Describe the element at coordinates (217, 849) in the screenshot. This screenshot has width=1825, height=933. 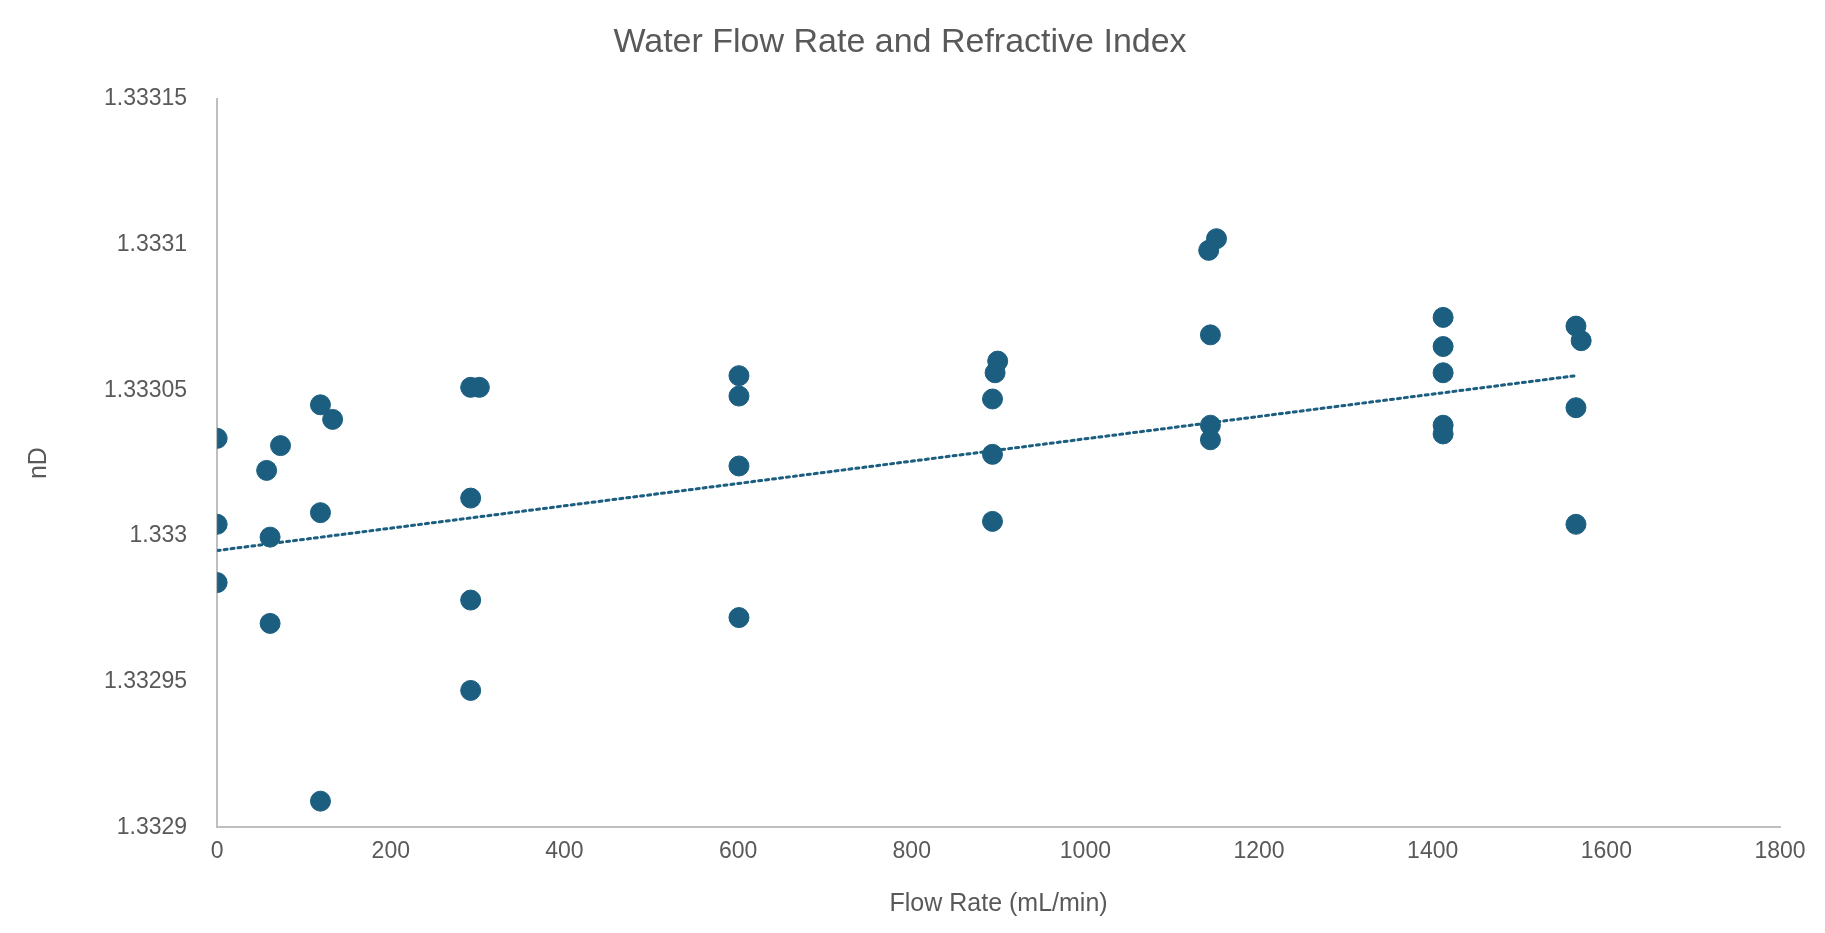
I see `x-tick-label: 0` at that location.